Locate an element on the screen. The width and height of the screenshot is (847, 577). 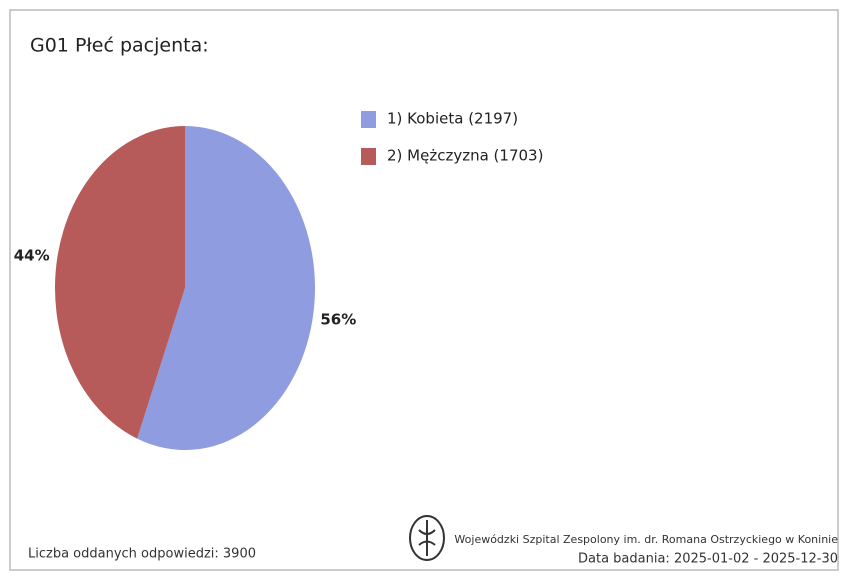
date-range: Data badania: 2025-01-02 - 2025-12-30 is located at coordinates (708, 559).